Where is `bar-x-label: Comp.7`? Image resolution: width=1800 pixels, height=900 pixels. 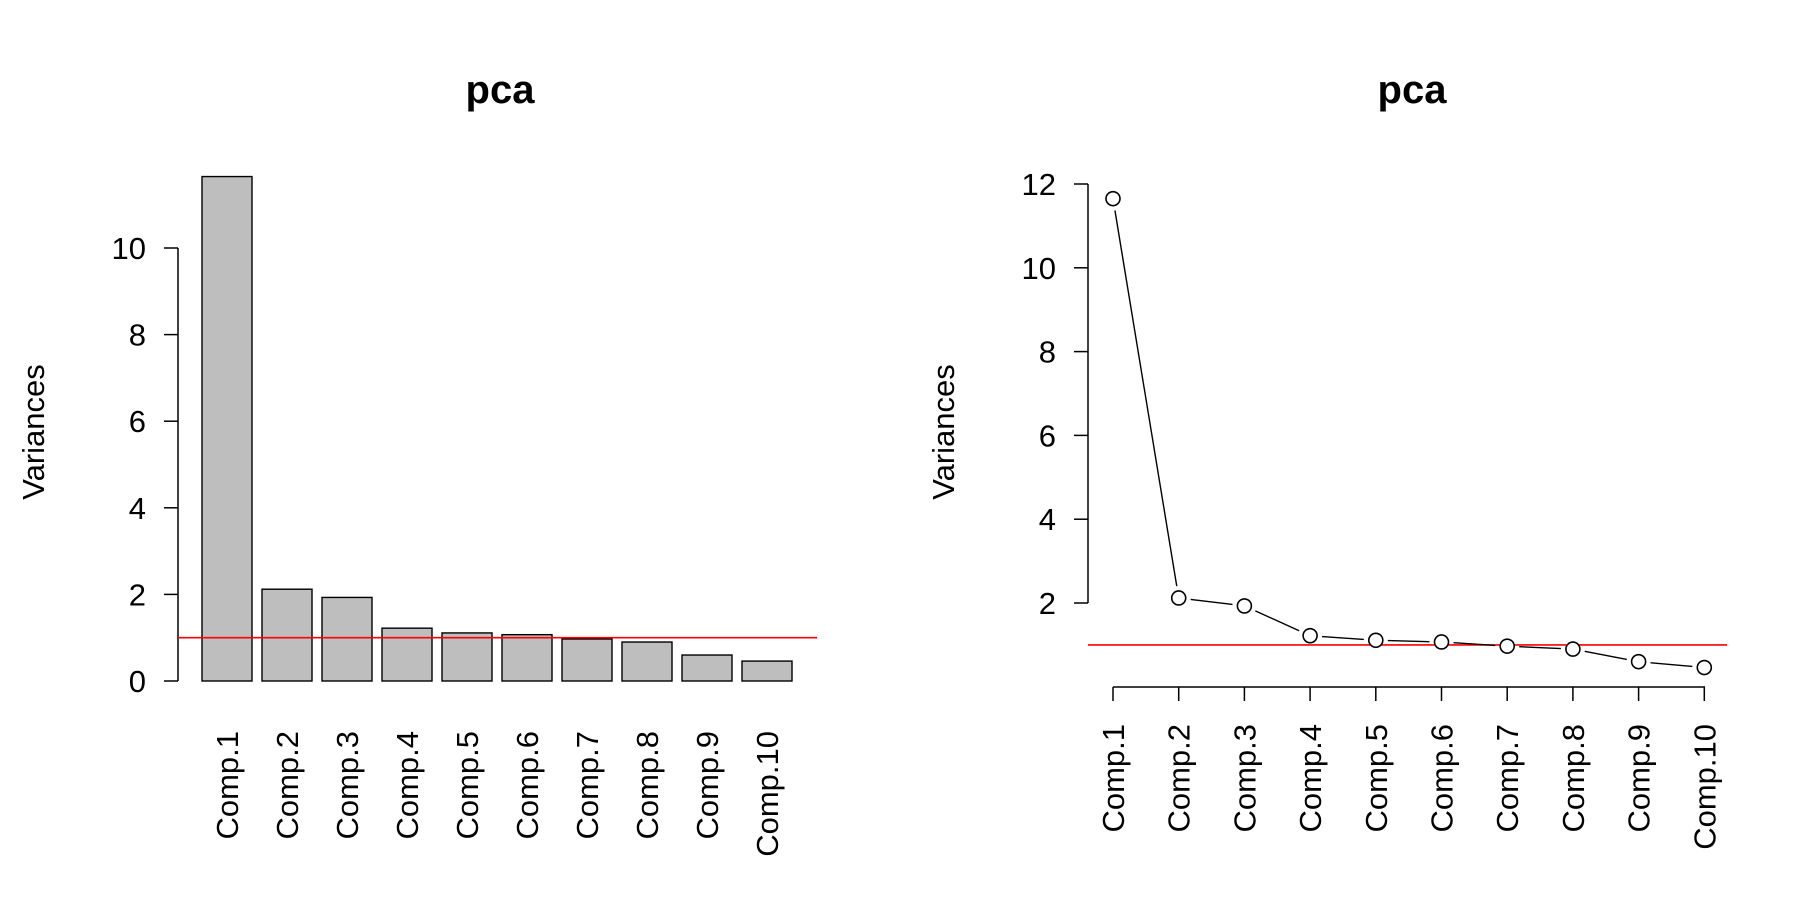
bar-x-label: Comp.7 is located at coordinates (587, 785).